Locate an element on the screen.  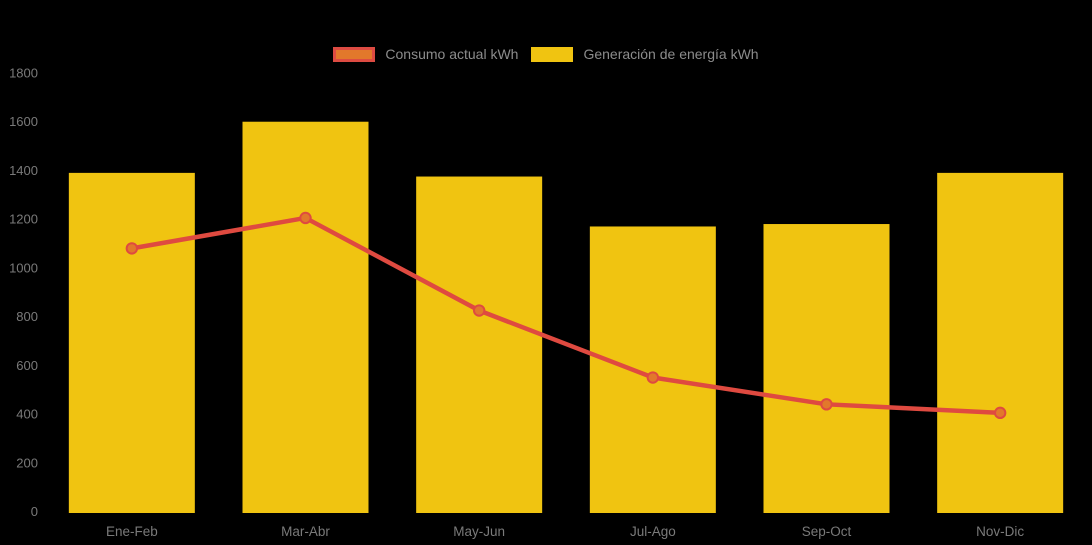
y-axis-tick-label: 1200 is located at coordinates (23, 219).